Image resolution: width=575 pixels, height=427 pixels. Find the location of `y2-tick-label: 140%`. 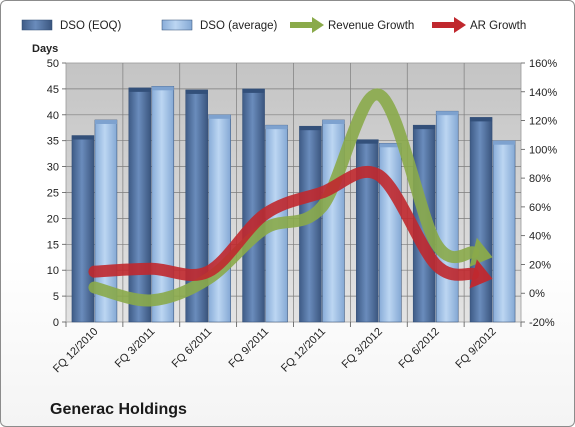

y2-tick-label: 140% is located at coordinates (543, 93).